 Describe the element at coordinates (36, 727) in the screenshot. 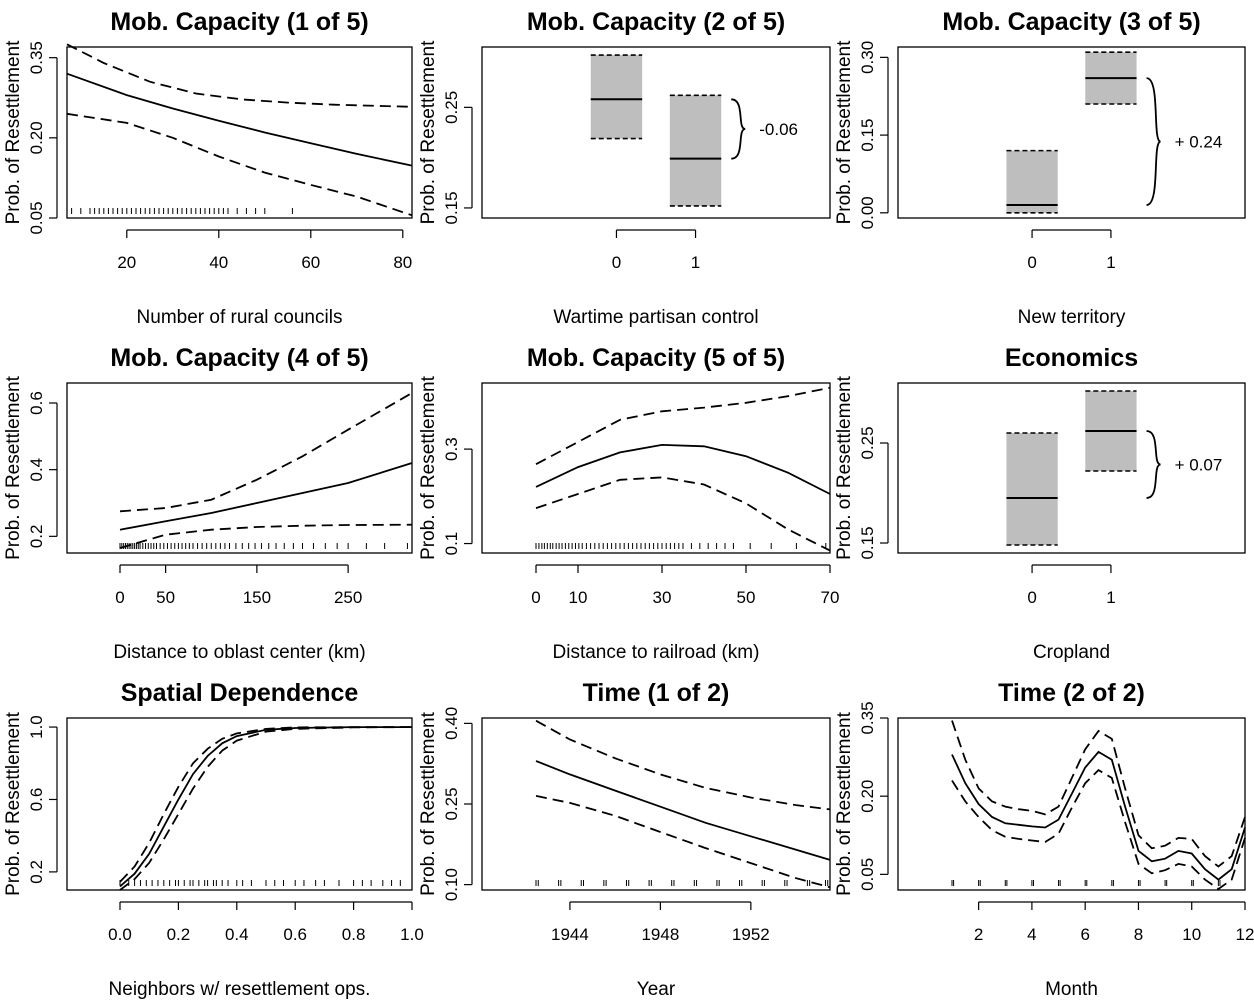

I see `y-tick-label: 1.0` at that location.